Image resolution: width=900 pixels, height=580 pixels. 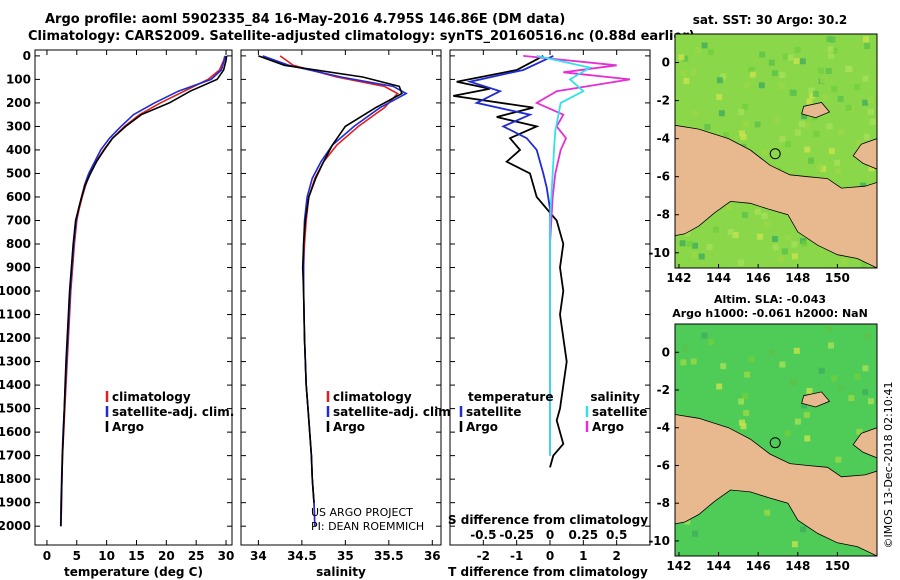 What do you see at coordinates (302, 556) in the screenshot?
I see `x-tick-label-salinity: 34.5` at bounding box center [302, 556].